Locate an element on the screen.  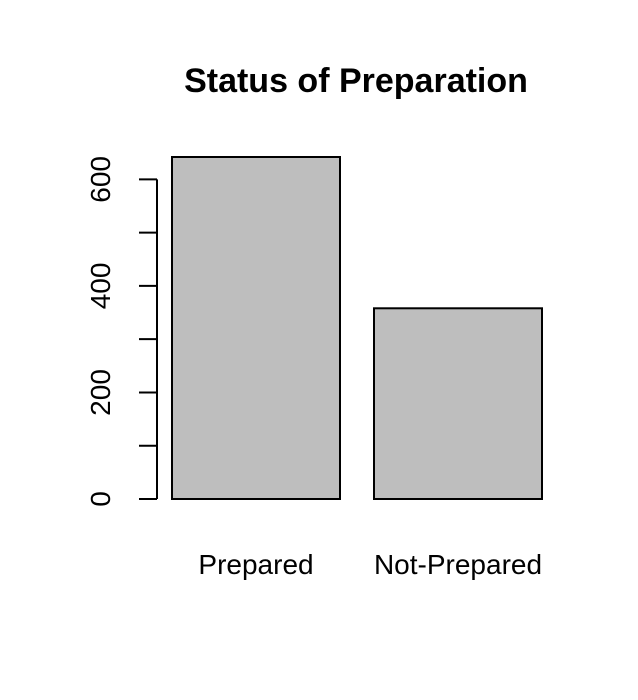
y-tick-label: 0 is located at coordinates (100, 499).